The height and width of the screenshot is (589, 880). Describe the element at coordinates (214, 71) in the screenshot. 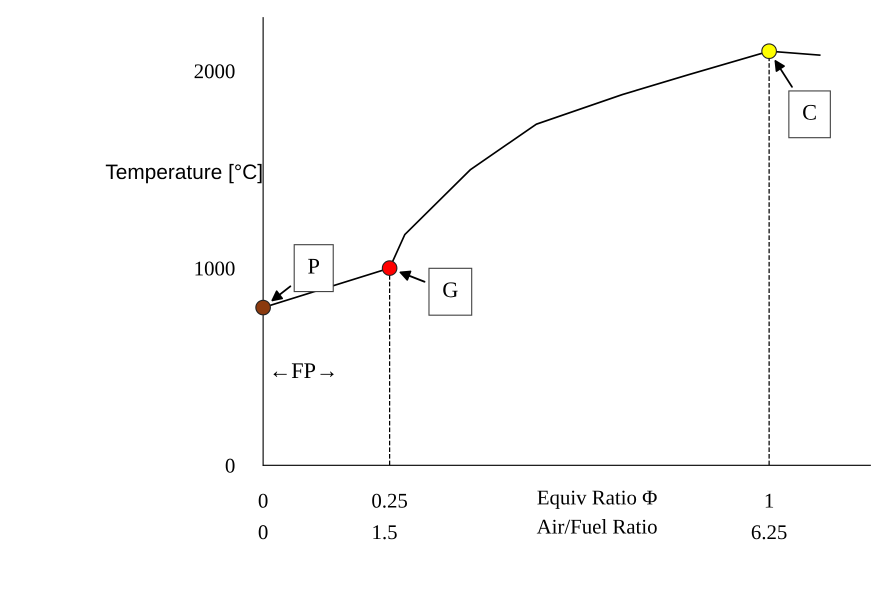

I see `y-tick-label: 2000` at that location.